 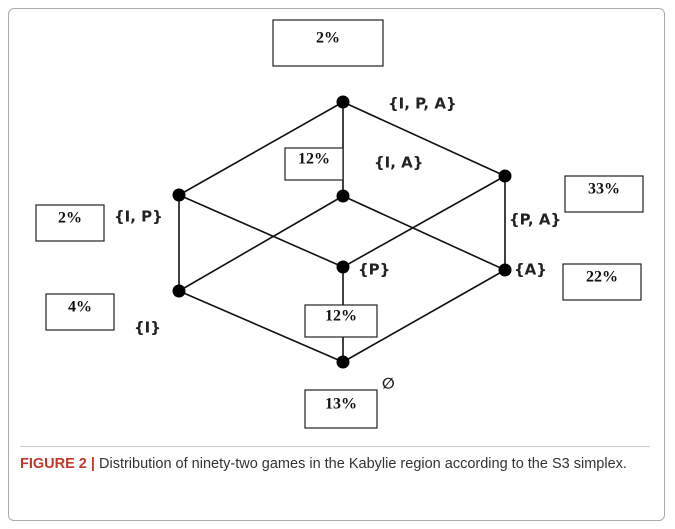 I want to click on share: 22%, so click(x=602, y=277).